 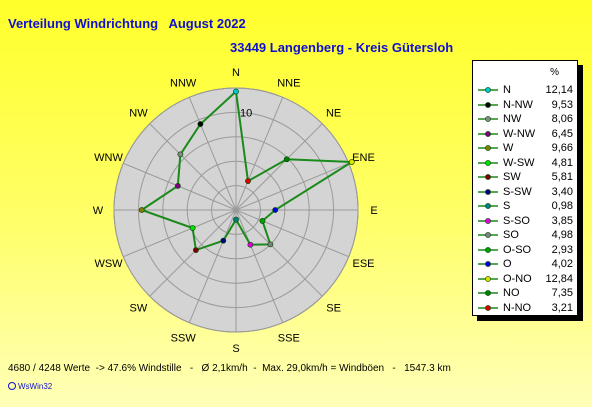 What do you see at coordinates (512, 119) in the screenshot?
I see `legend-label: NW` at bounding box center [512, 119].